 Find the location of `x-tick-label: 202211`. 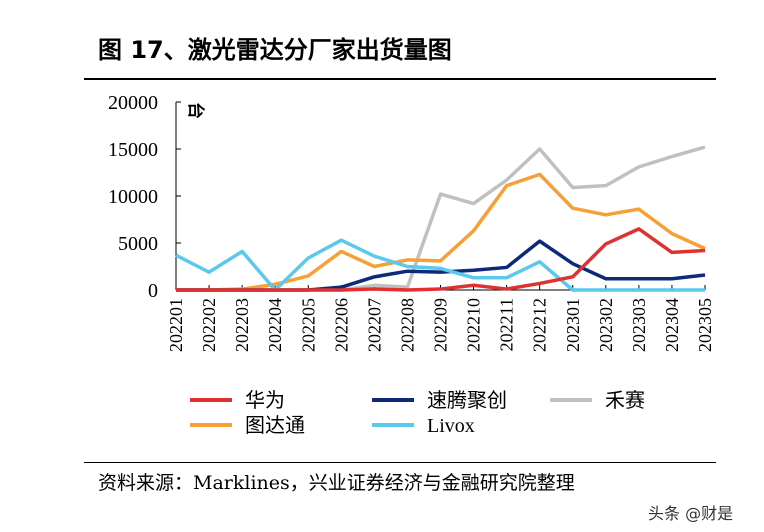

x-tick-label: 202211 is located at coordinates (507, 324).